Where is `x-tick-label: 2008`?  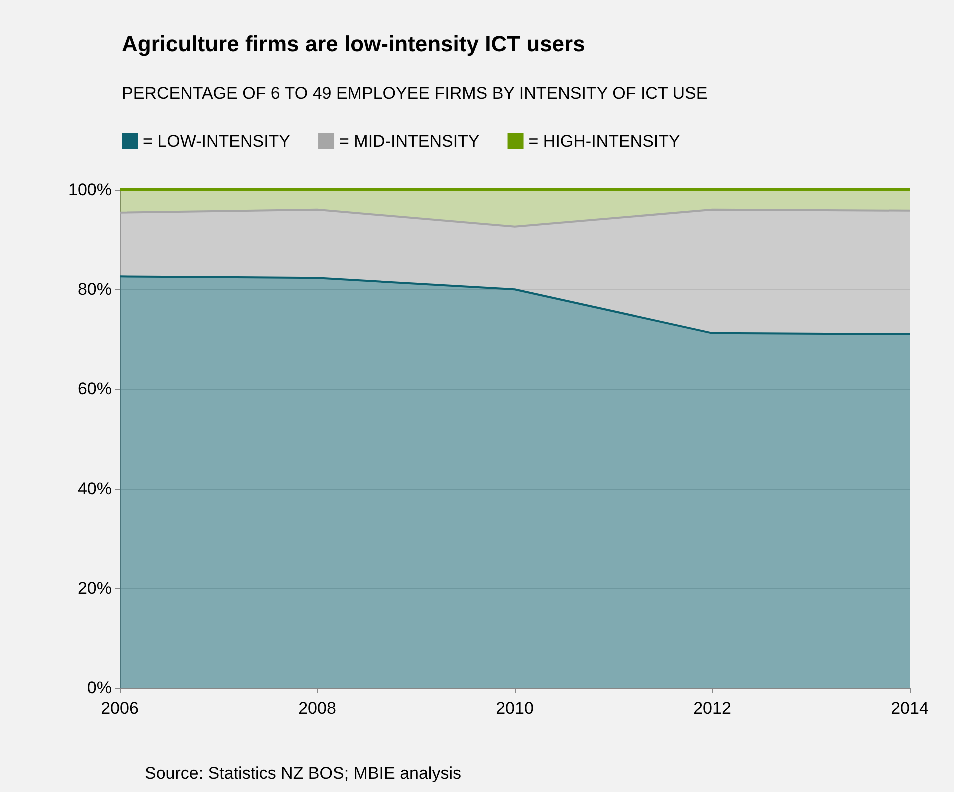
x-tick-label: 2008 is located at coordinates (317, 708).